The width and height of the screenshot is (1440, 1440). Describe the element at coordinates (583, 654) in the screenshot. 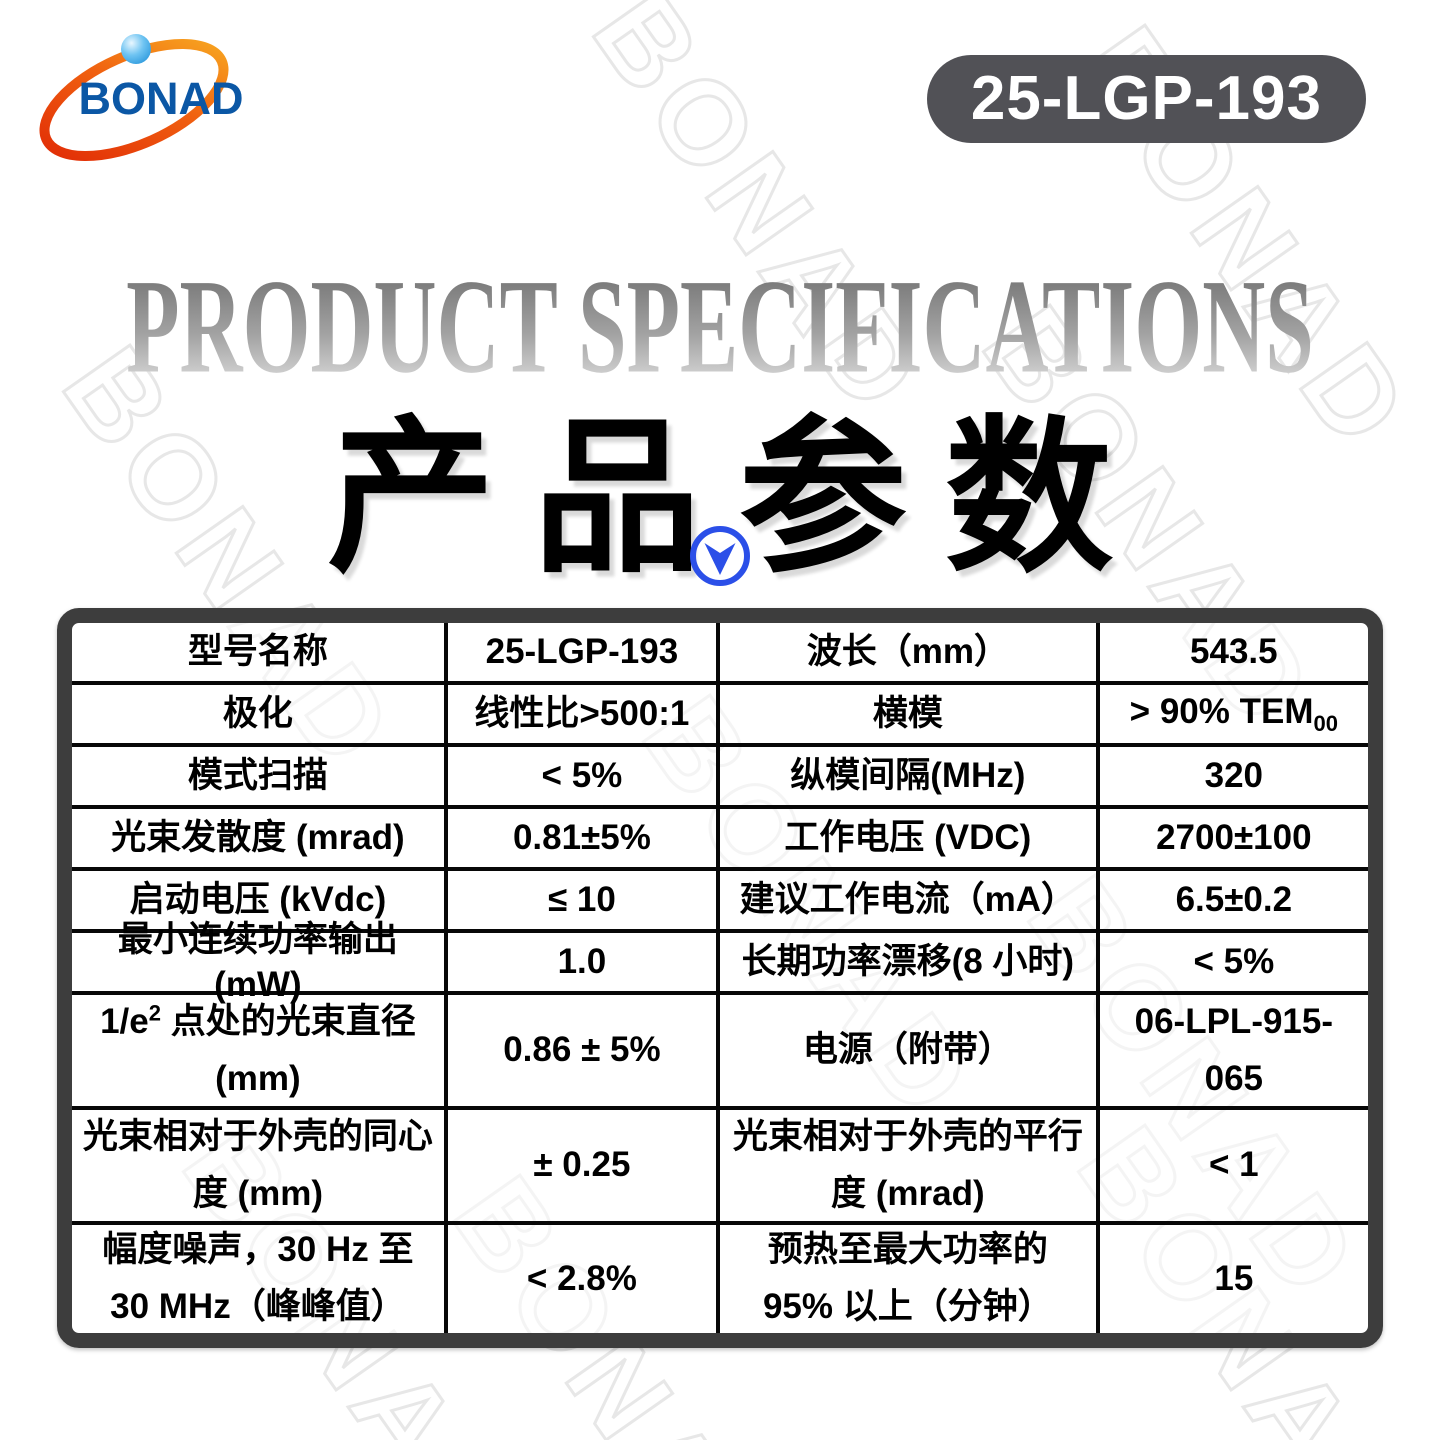

I see `spec-value: 25-LGP-193` at that location.